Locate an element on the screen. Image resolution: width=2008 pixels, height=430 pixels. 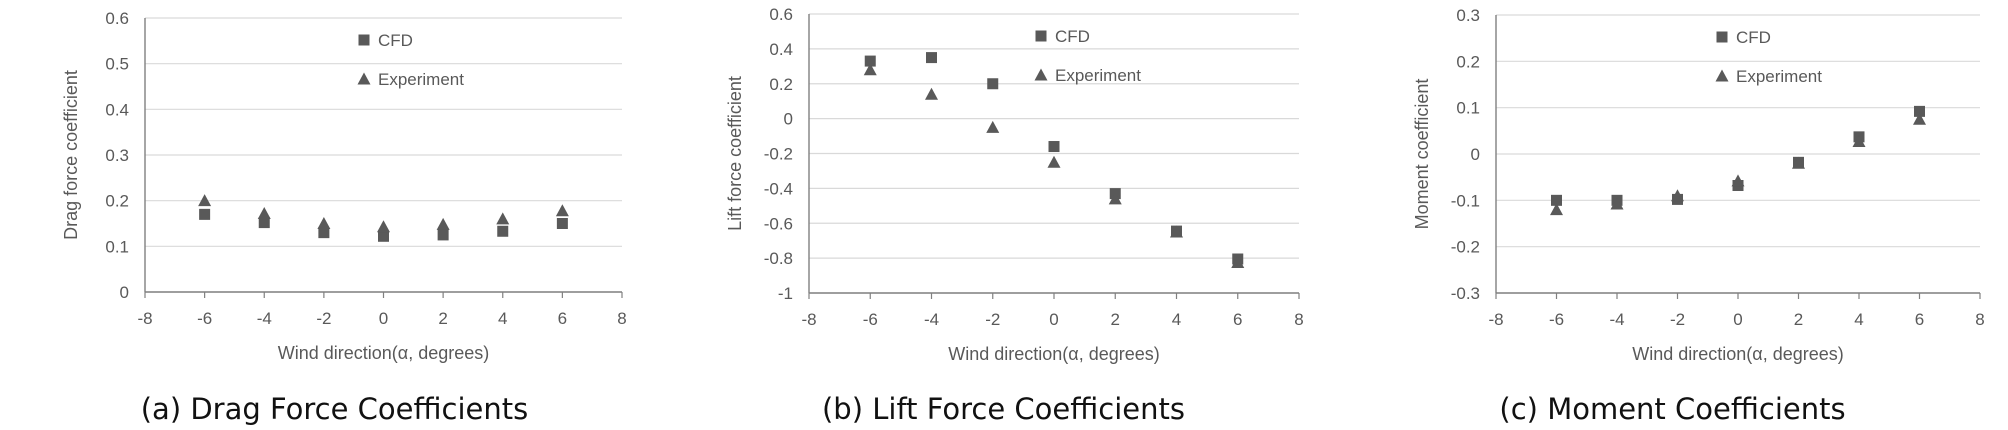
y-axis-title: Moment coefficient is located at coordinates (1422, 154).